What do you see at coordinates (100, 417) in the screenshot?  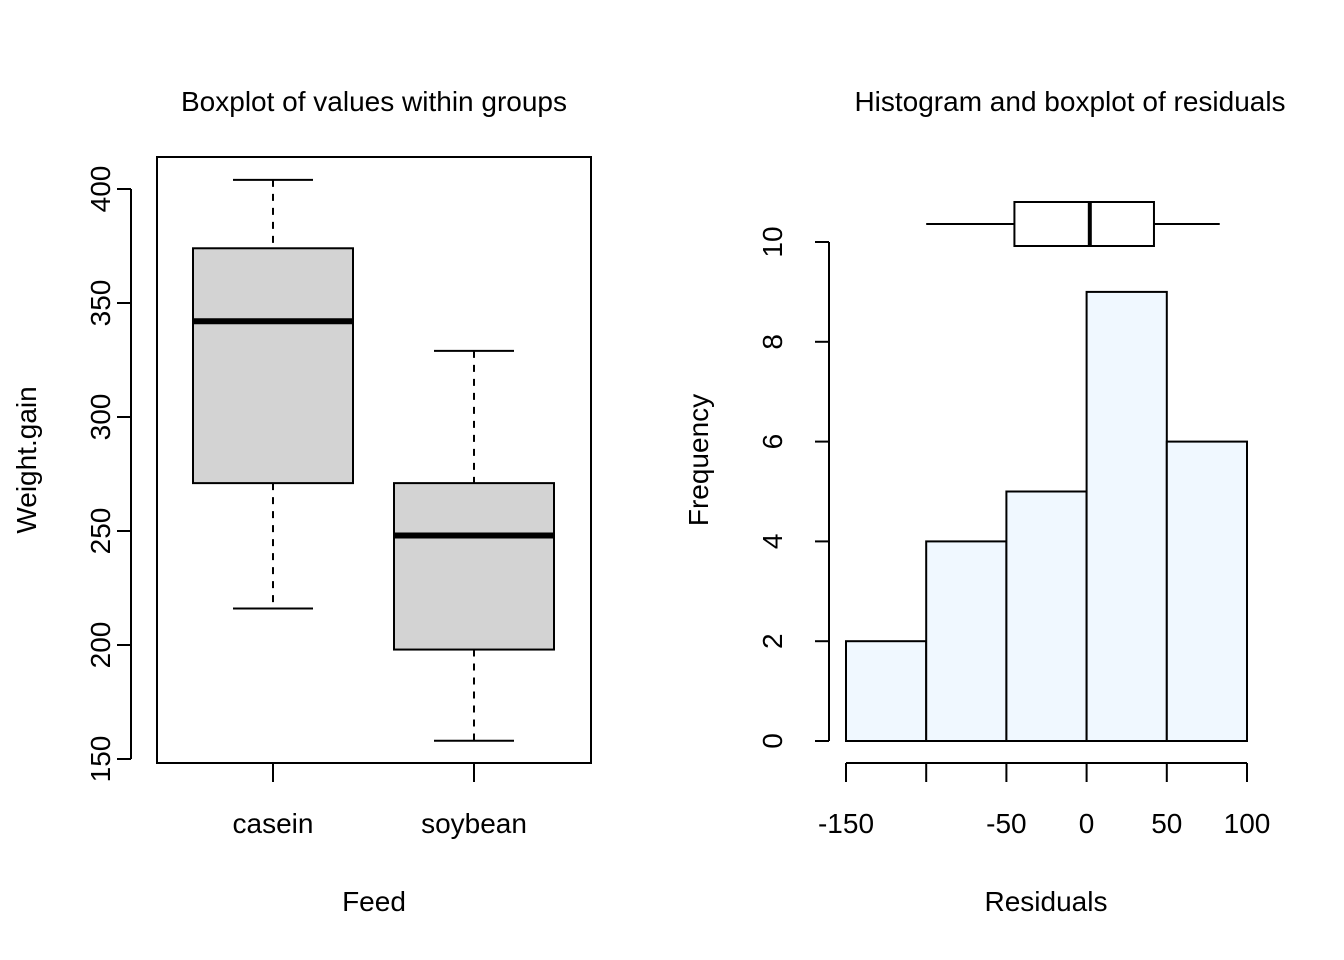 I see `y-tick-label: 300` at bounding box center [100, 417].